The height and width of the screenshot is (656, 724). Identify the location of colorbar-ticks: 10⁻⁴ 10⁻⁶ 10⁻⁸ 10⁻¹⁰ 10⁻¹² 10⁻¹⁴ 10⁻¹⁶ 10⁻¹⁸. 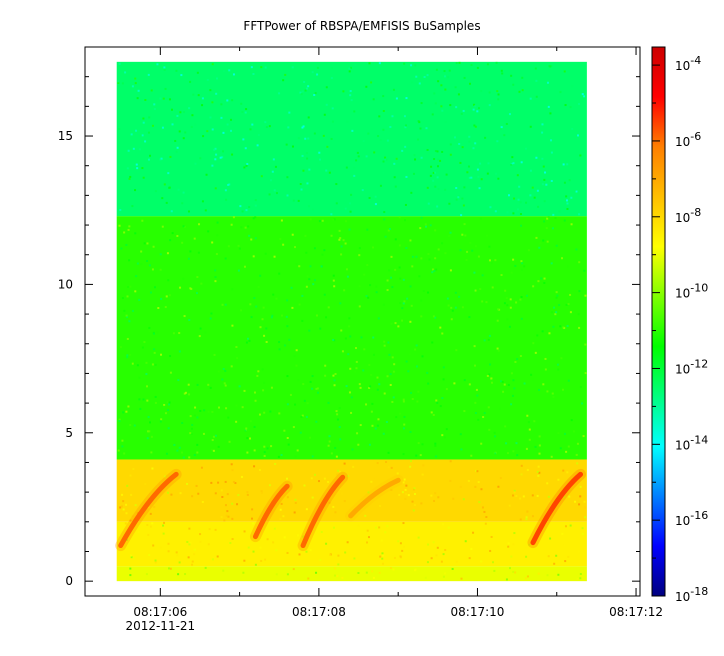
(680, 329).